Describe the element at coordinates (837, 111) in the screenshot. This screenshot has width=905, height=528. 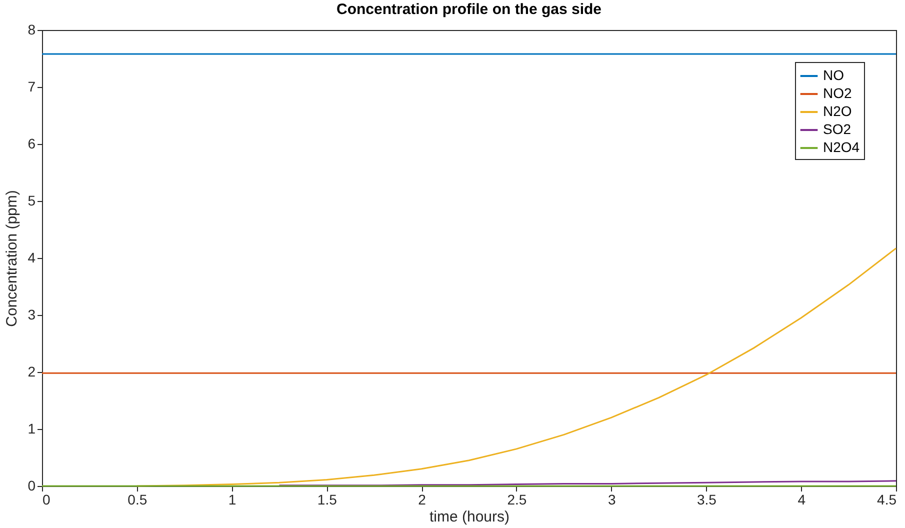
I see `legend-label: N2O` at that location.